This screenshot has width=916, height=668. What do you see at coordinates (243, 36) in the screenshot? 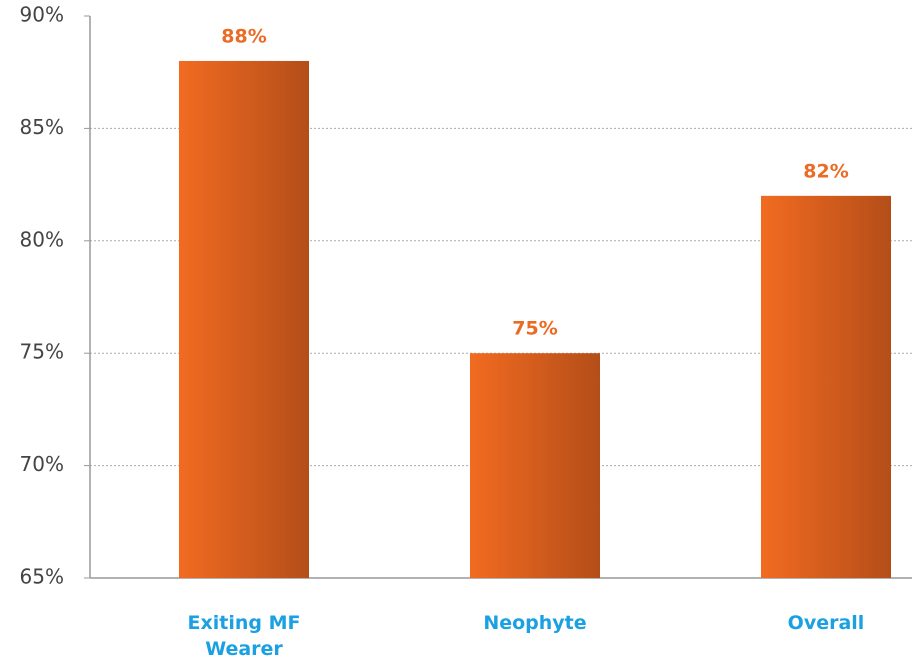
I see `value-label: 88%` at bounding box center [243, 36].